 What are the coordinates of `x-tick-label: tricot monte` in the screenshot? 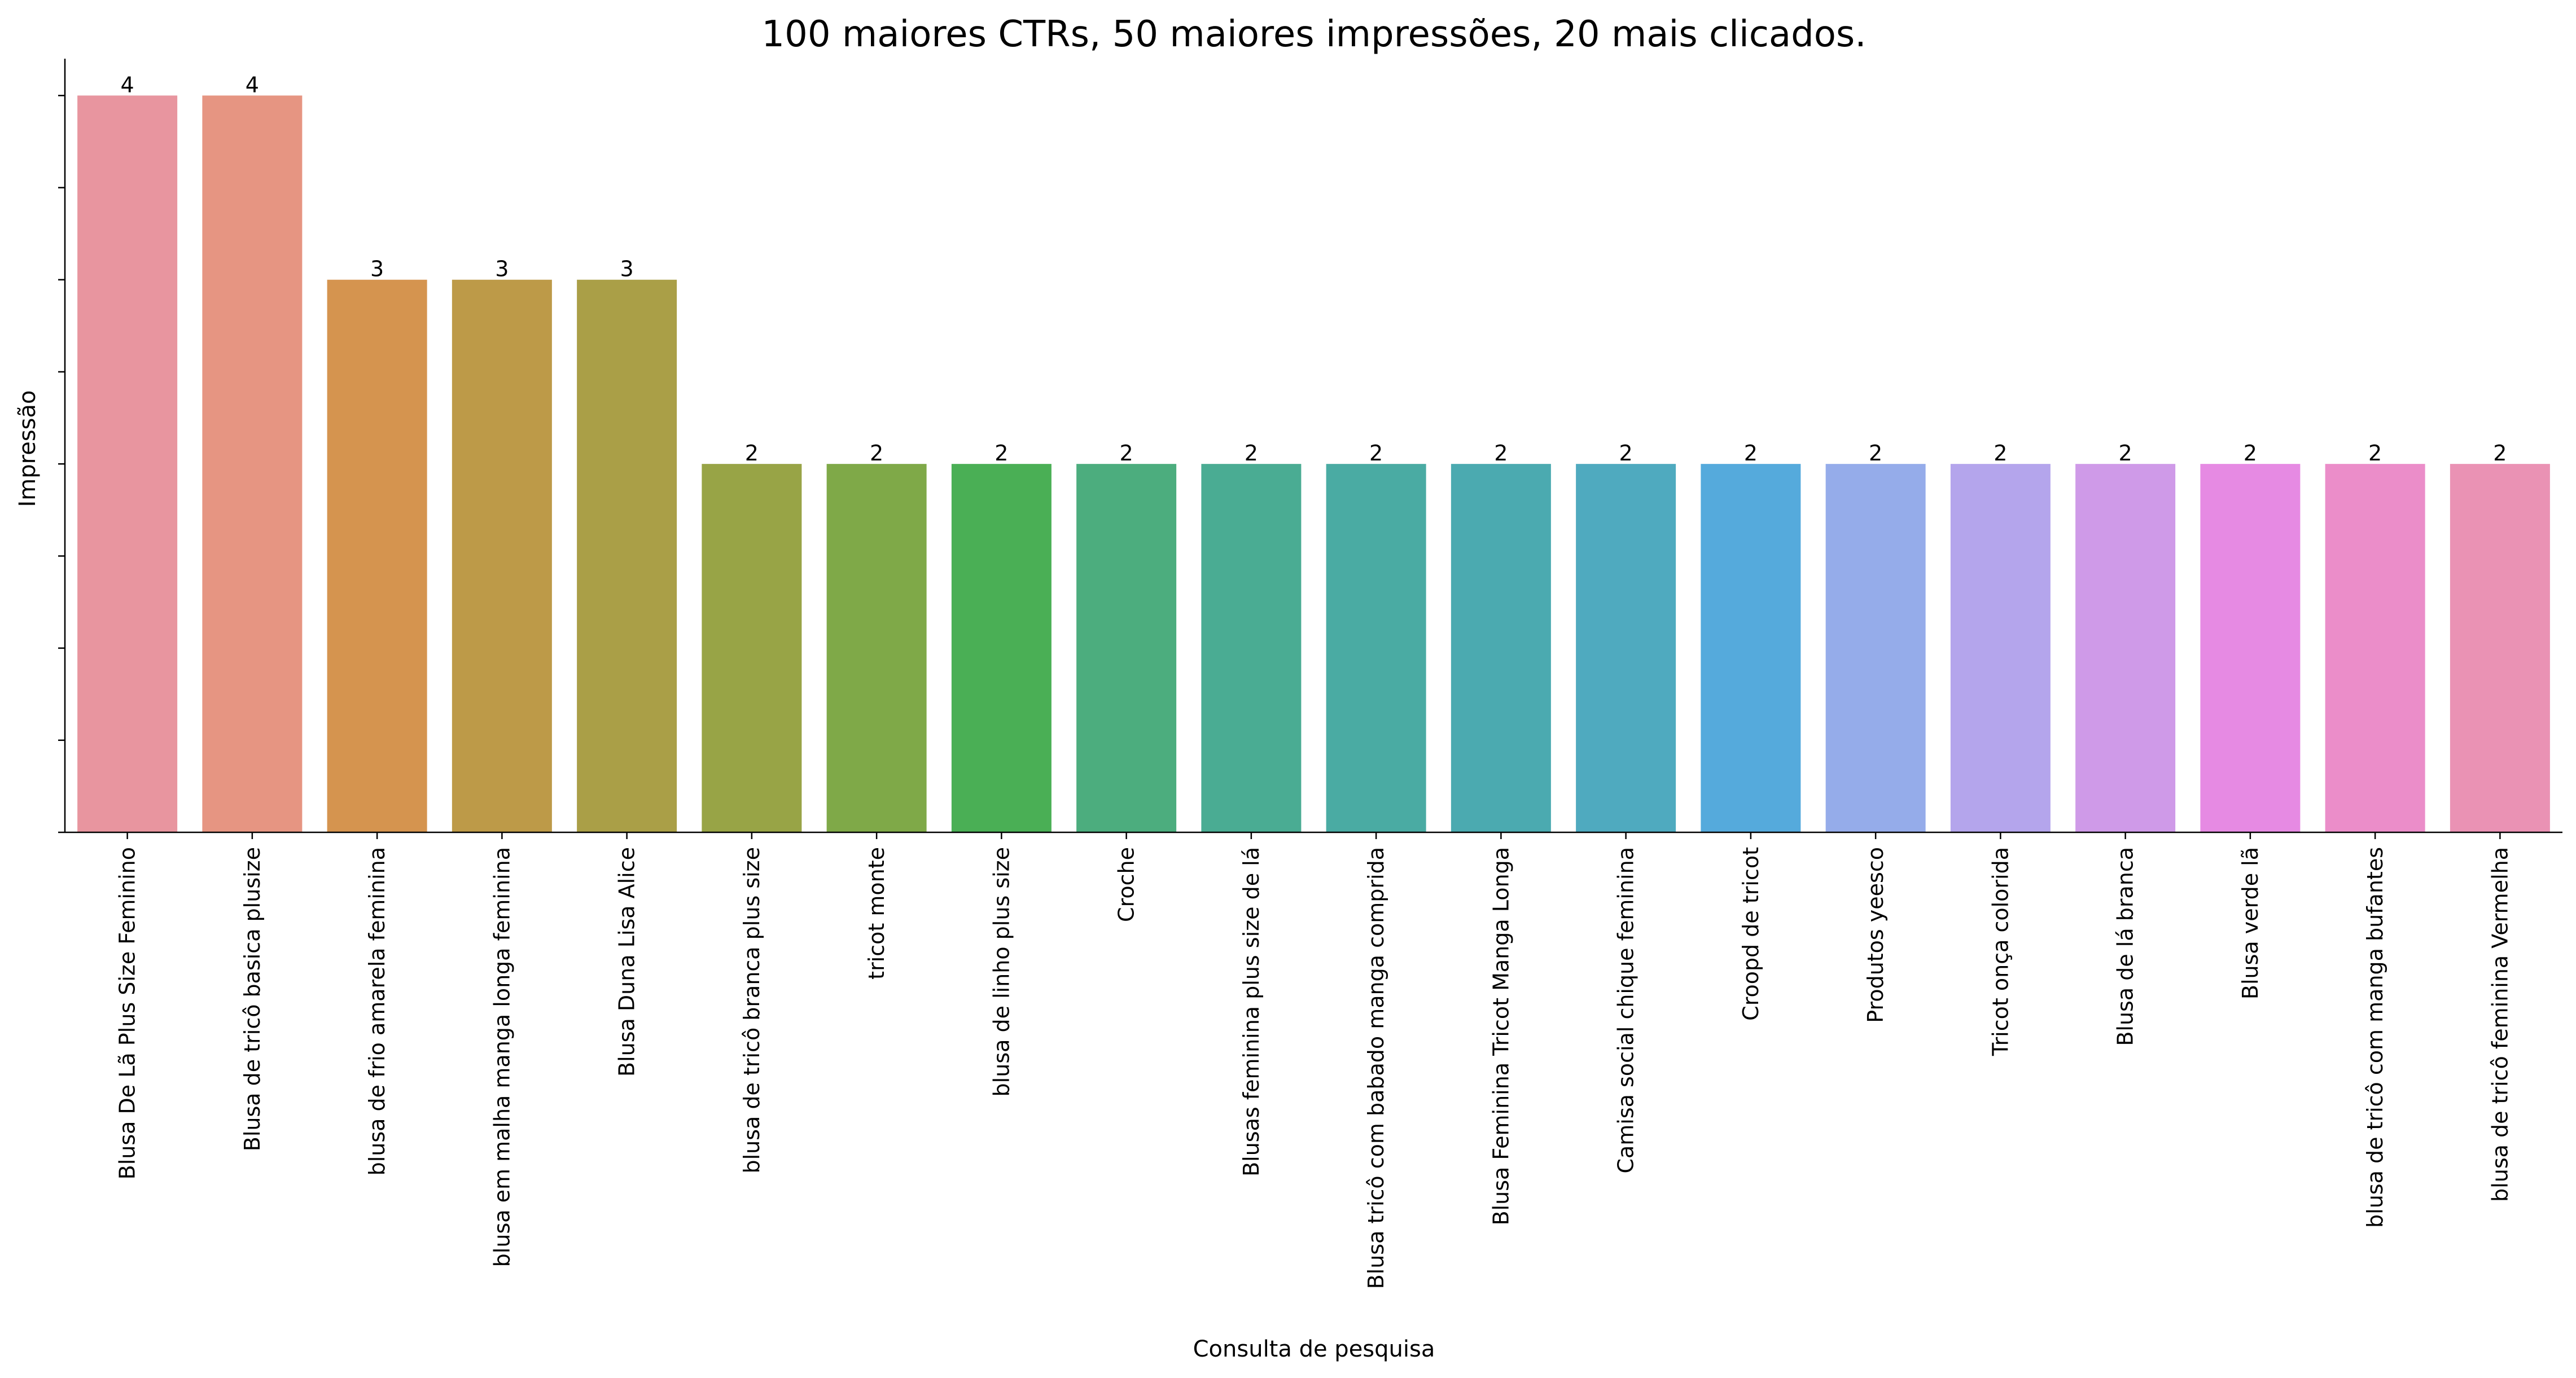 It's located at (876, 913).